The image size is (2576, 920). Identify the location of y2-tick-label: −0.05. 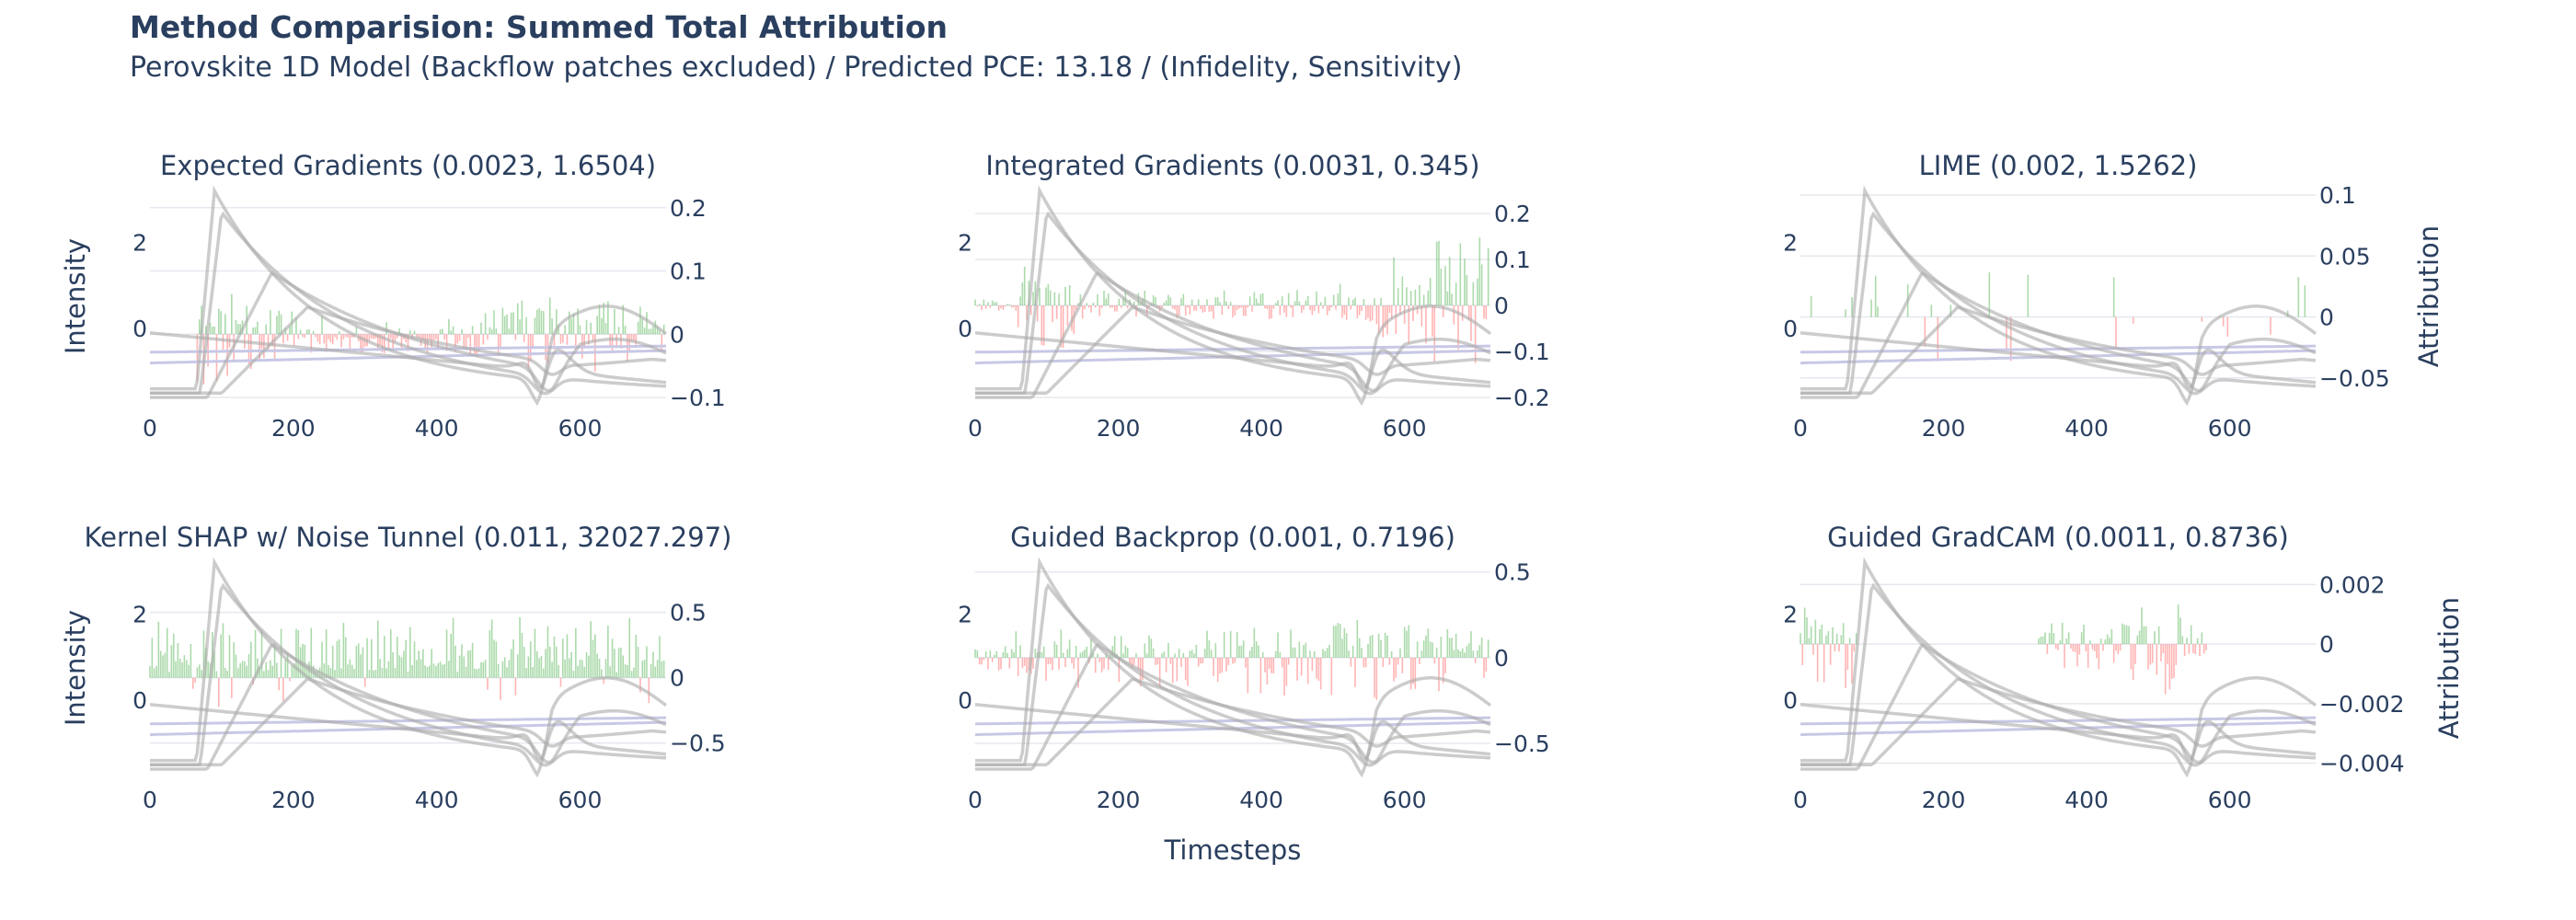
(2354, 378).